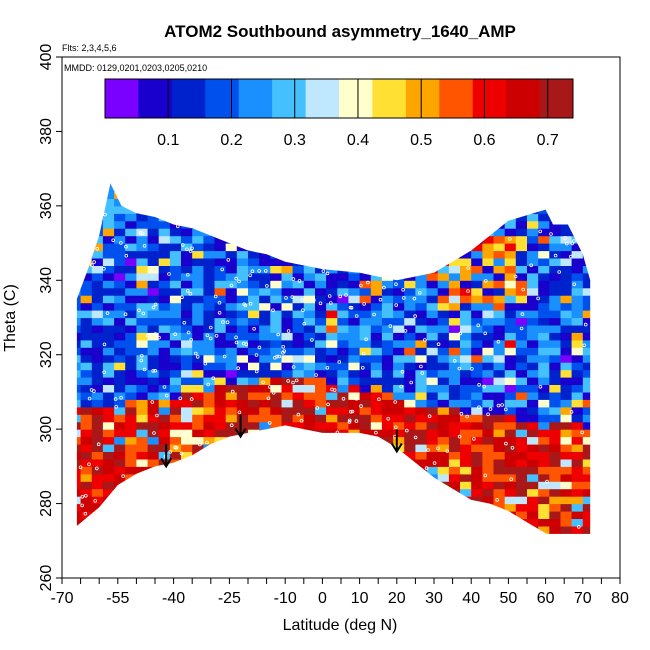 The image size is (650, 650). Describe the element at coordinates (339, 592) in the screenshot. I see `x-axis: -70 -55 -40 -25 -10 0 10 20 30 40 50 60 70 80` at that location.